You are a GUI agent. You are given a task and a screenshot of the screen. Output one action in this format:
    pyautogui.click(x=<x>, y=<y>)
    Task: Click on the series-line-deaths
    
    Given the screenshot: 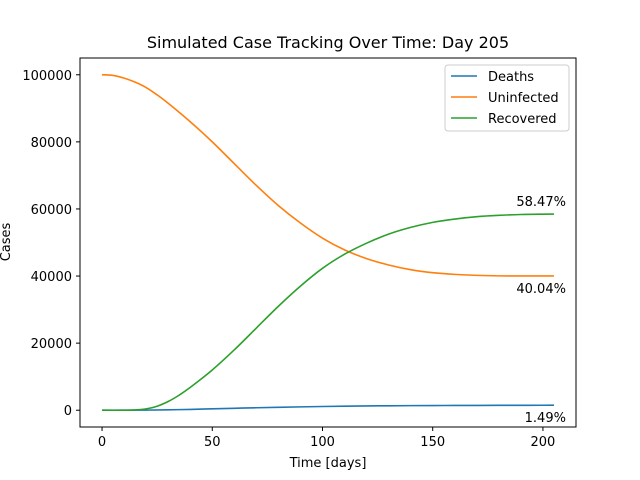 What is the action you would take?
    pyautogui.click(x=328, y=408)
    